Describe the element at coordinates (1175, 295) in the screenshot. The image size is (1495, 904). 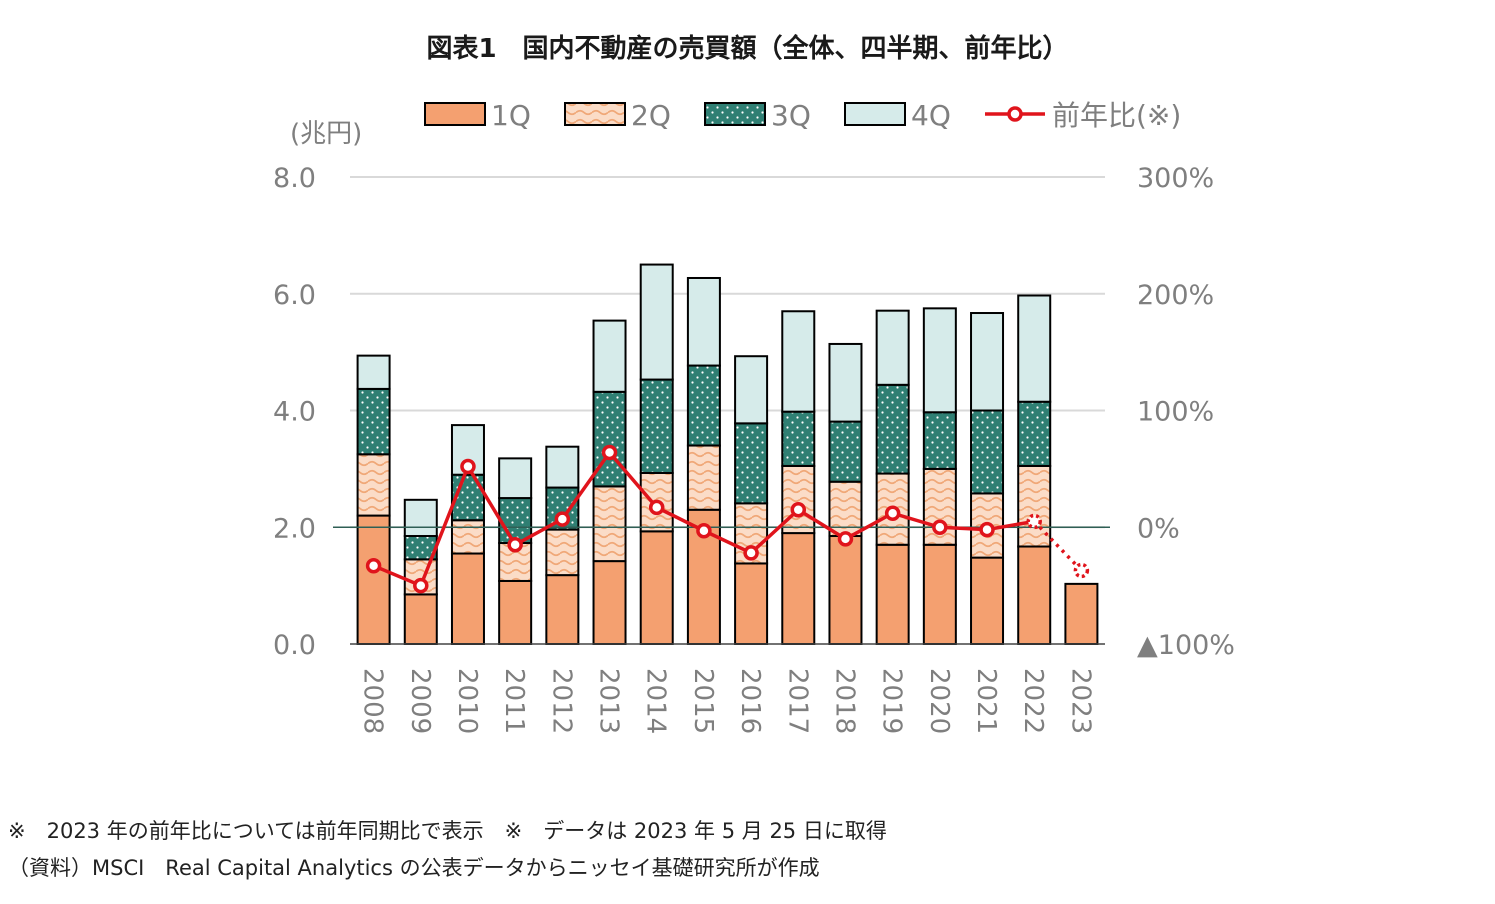
I see `y-right-tick-label: 200%` at that location.